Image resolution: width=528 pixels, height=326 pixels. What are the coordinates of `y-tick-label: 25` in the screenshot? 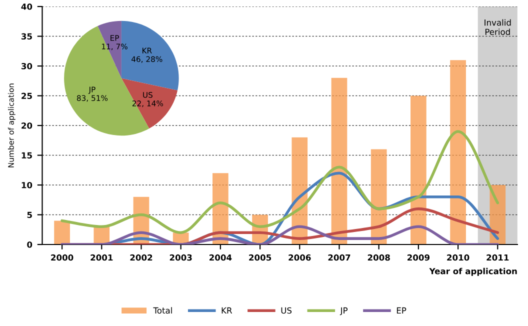 It's located at (27, 96).